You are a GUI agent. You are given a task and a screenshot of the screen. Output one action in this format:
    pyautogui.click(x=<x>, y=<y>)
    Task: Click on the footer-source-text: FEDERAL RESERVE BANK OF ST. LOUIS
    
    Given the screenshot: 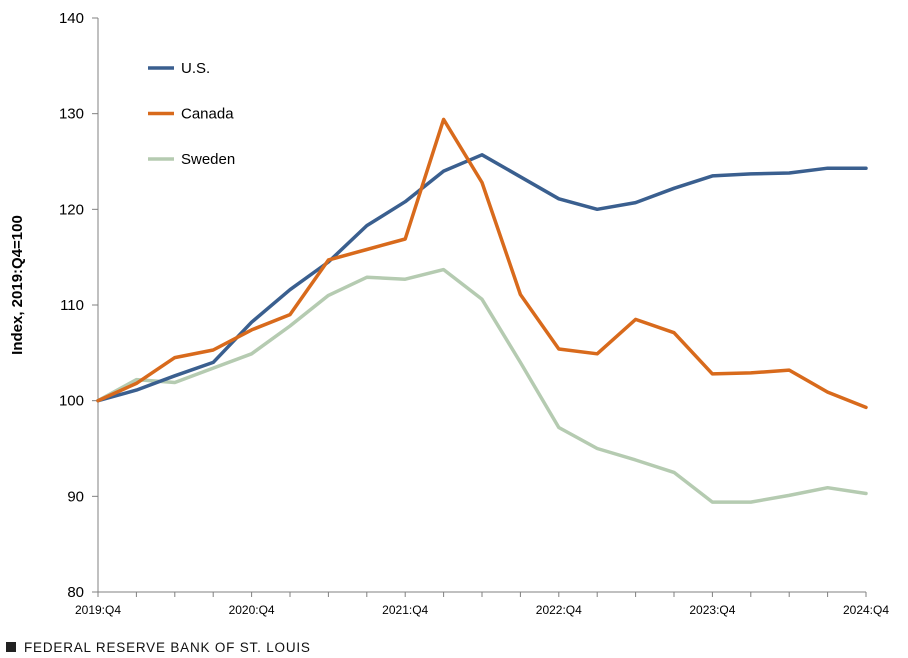 What is the action you would take?
    pyautogui.click(x=167, y=647)
    